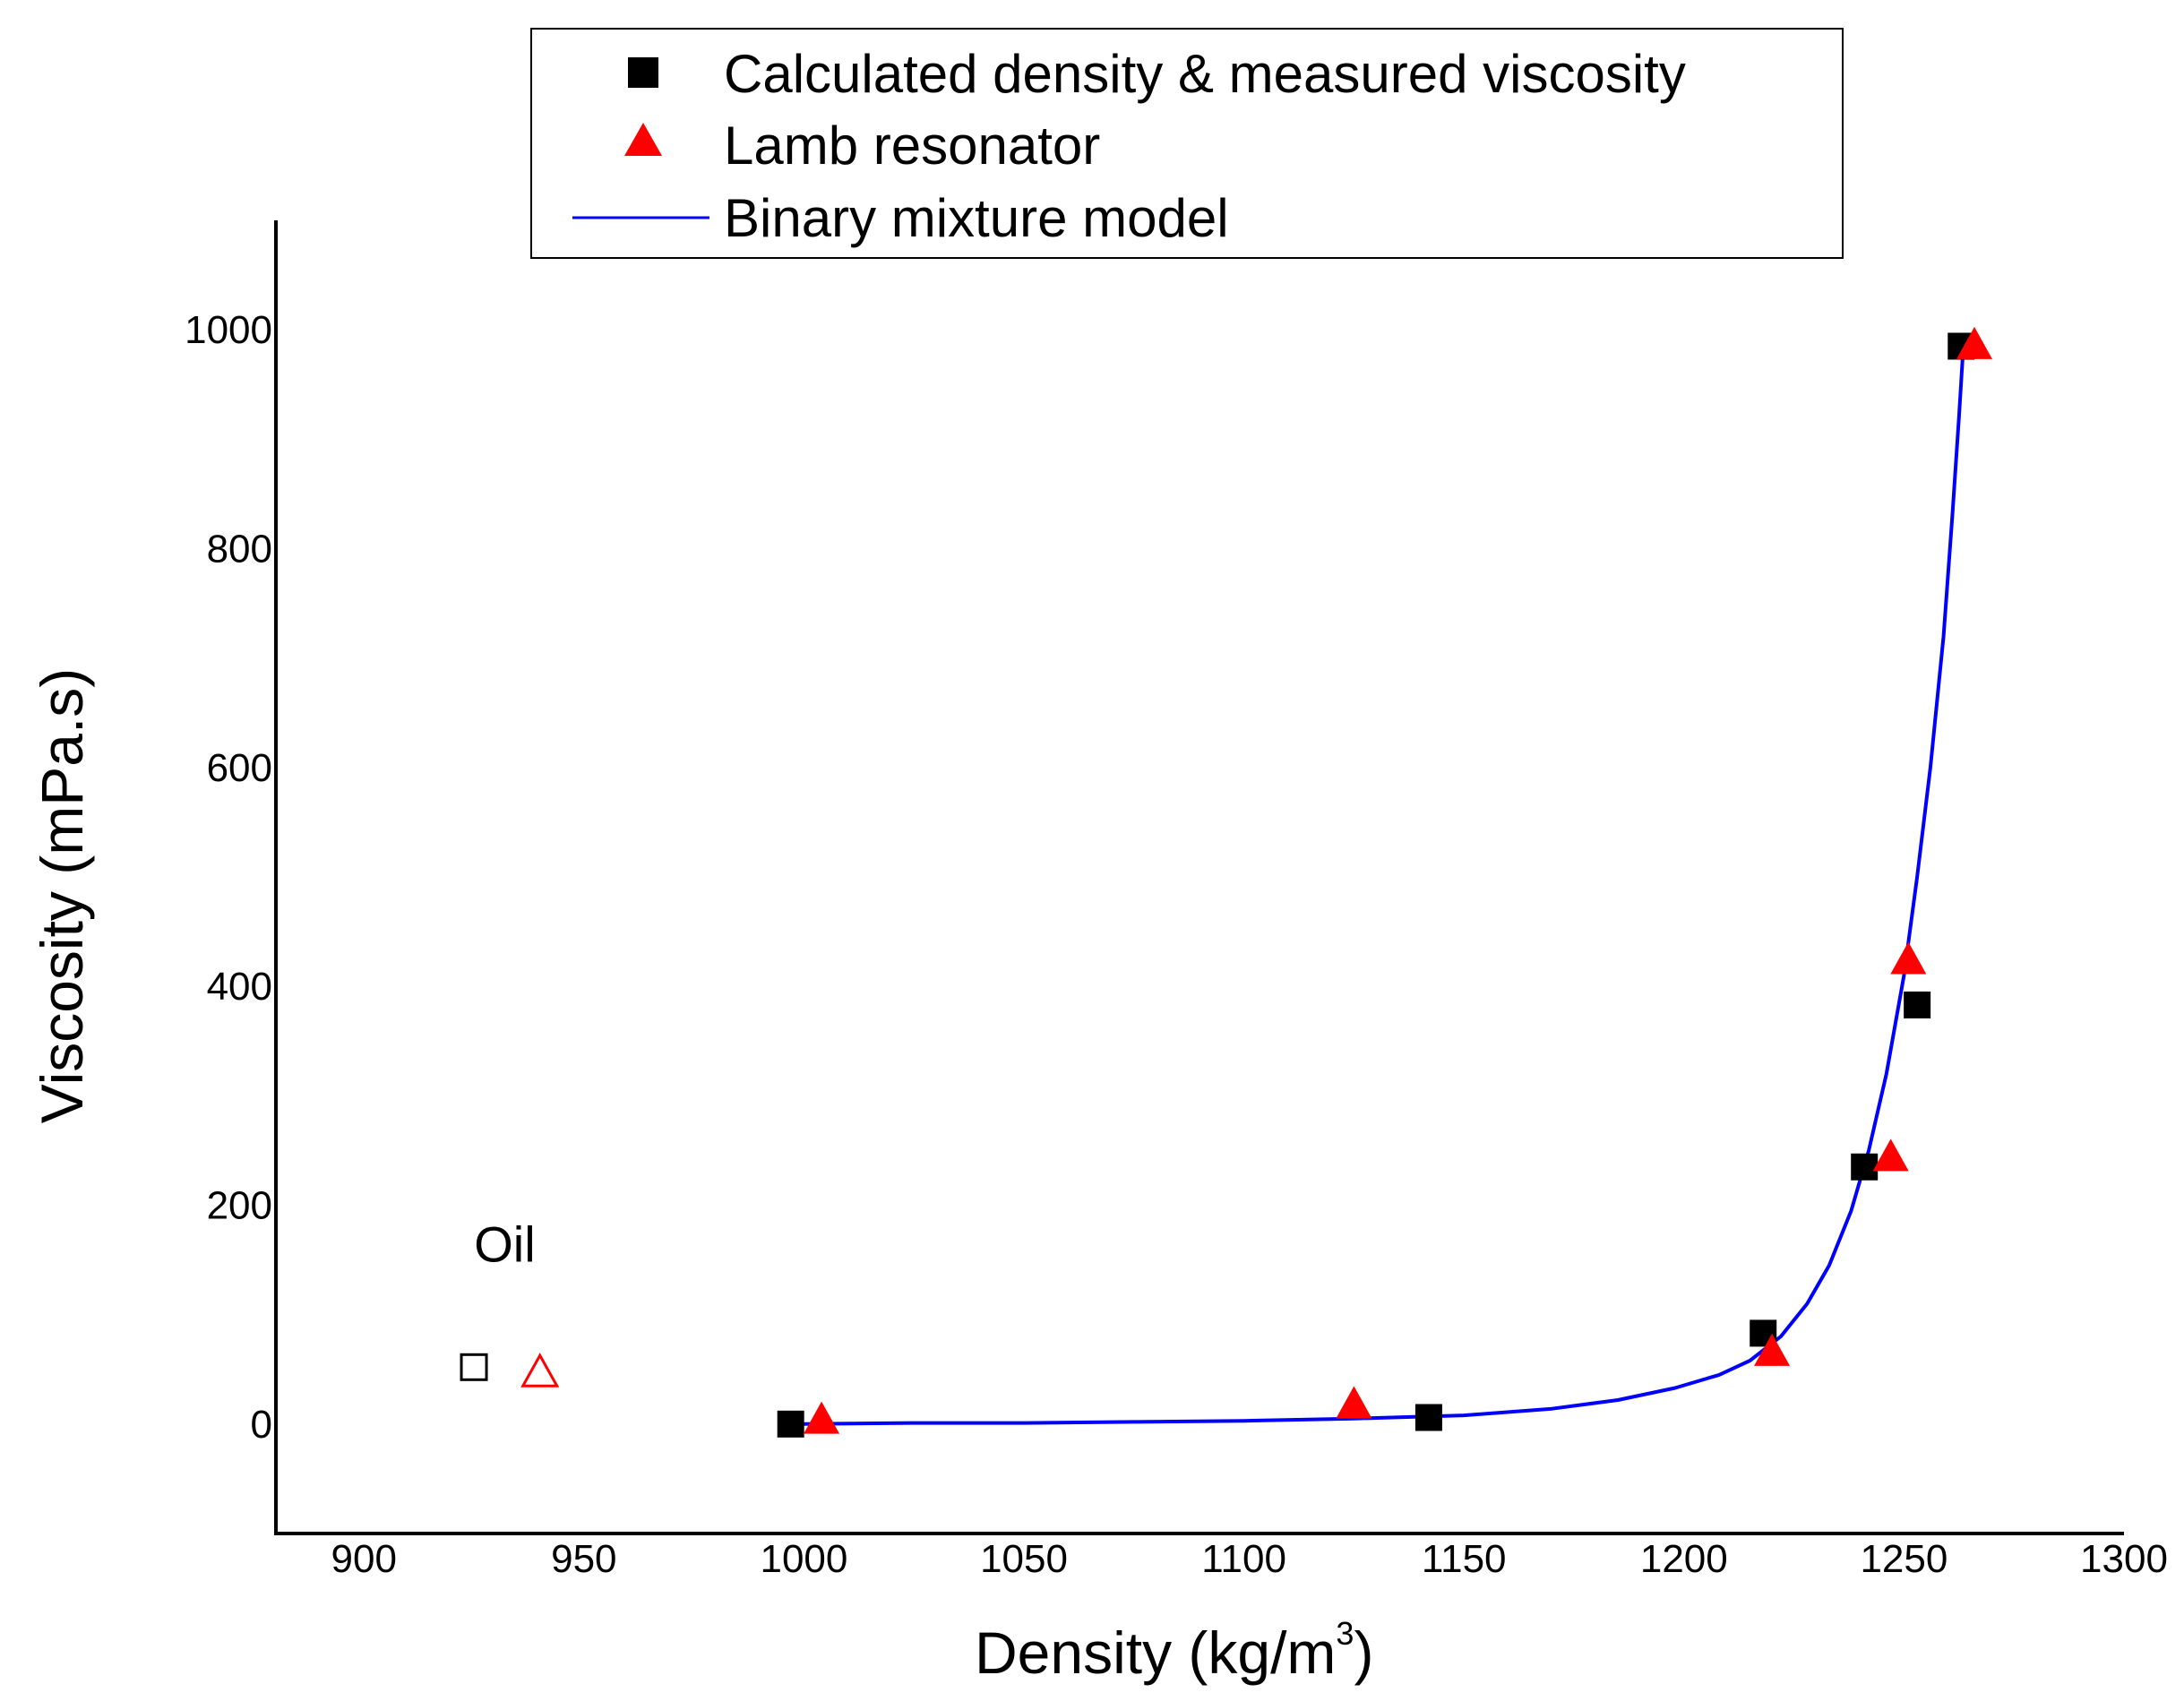  Describe the element at coordinates (228, 330) in the screenshot. I see `y-tick-label: 1000` at that location.